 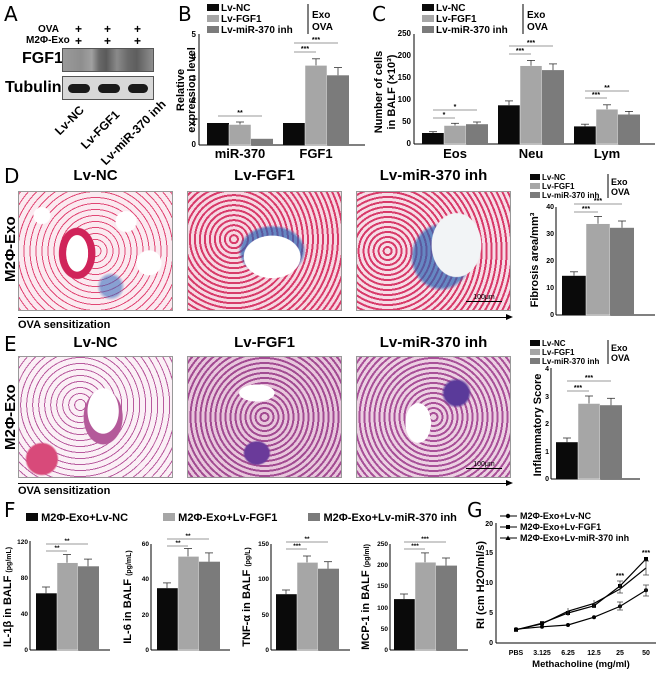 I want to click on svg-text: 120, so click(x=22, y=542).